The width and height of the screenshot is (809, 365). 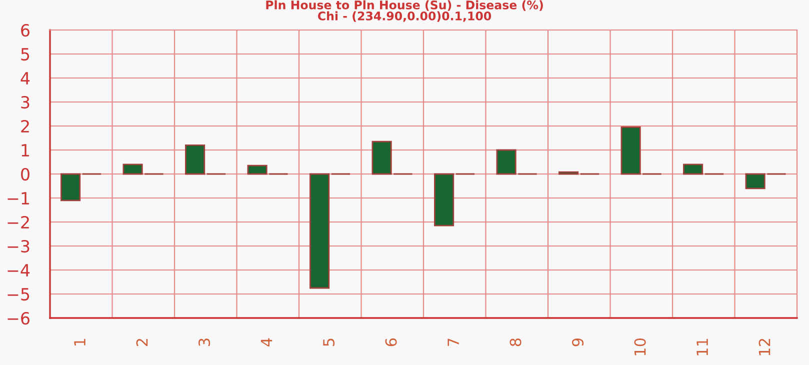 What do you see at coordinates (453, 342) in the screenshot?
I see `x-tick-label: 7` at bounding box center [453, 342].